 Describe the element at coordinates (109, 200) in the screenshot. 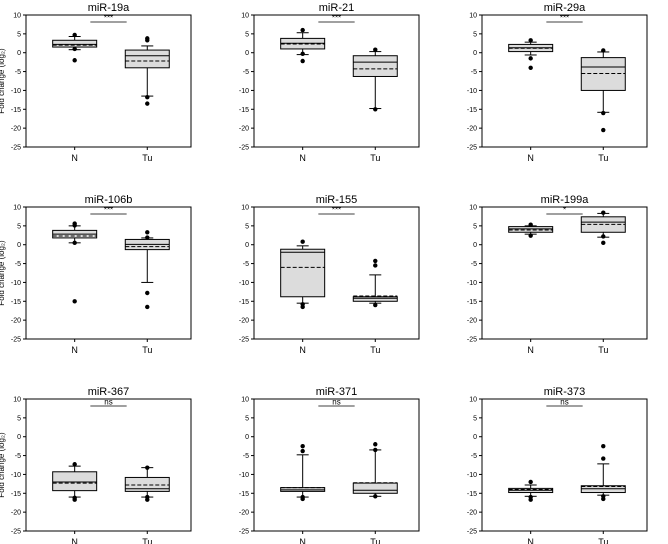

I see `chart-title: miR-106b` at that location.